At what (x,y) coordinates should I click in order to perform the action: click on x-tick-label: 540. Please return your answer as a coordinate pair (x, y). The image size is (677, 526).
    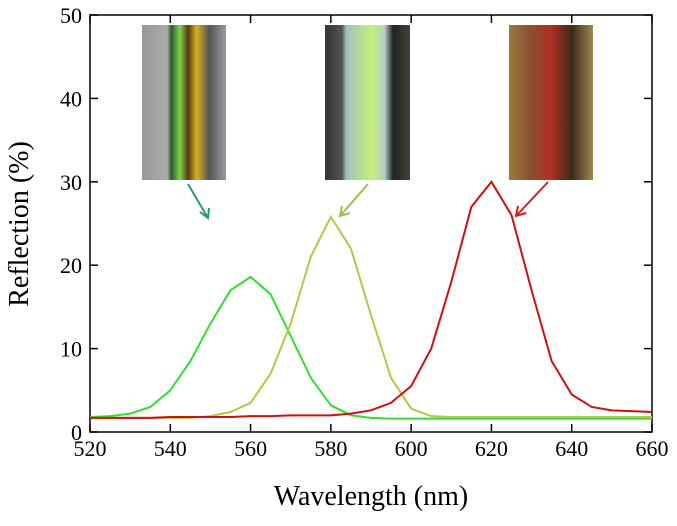
    Looking at the image, I should click on (170, 448).